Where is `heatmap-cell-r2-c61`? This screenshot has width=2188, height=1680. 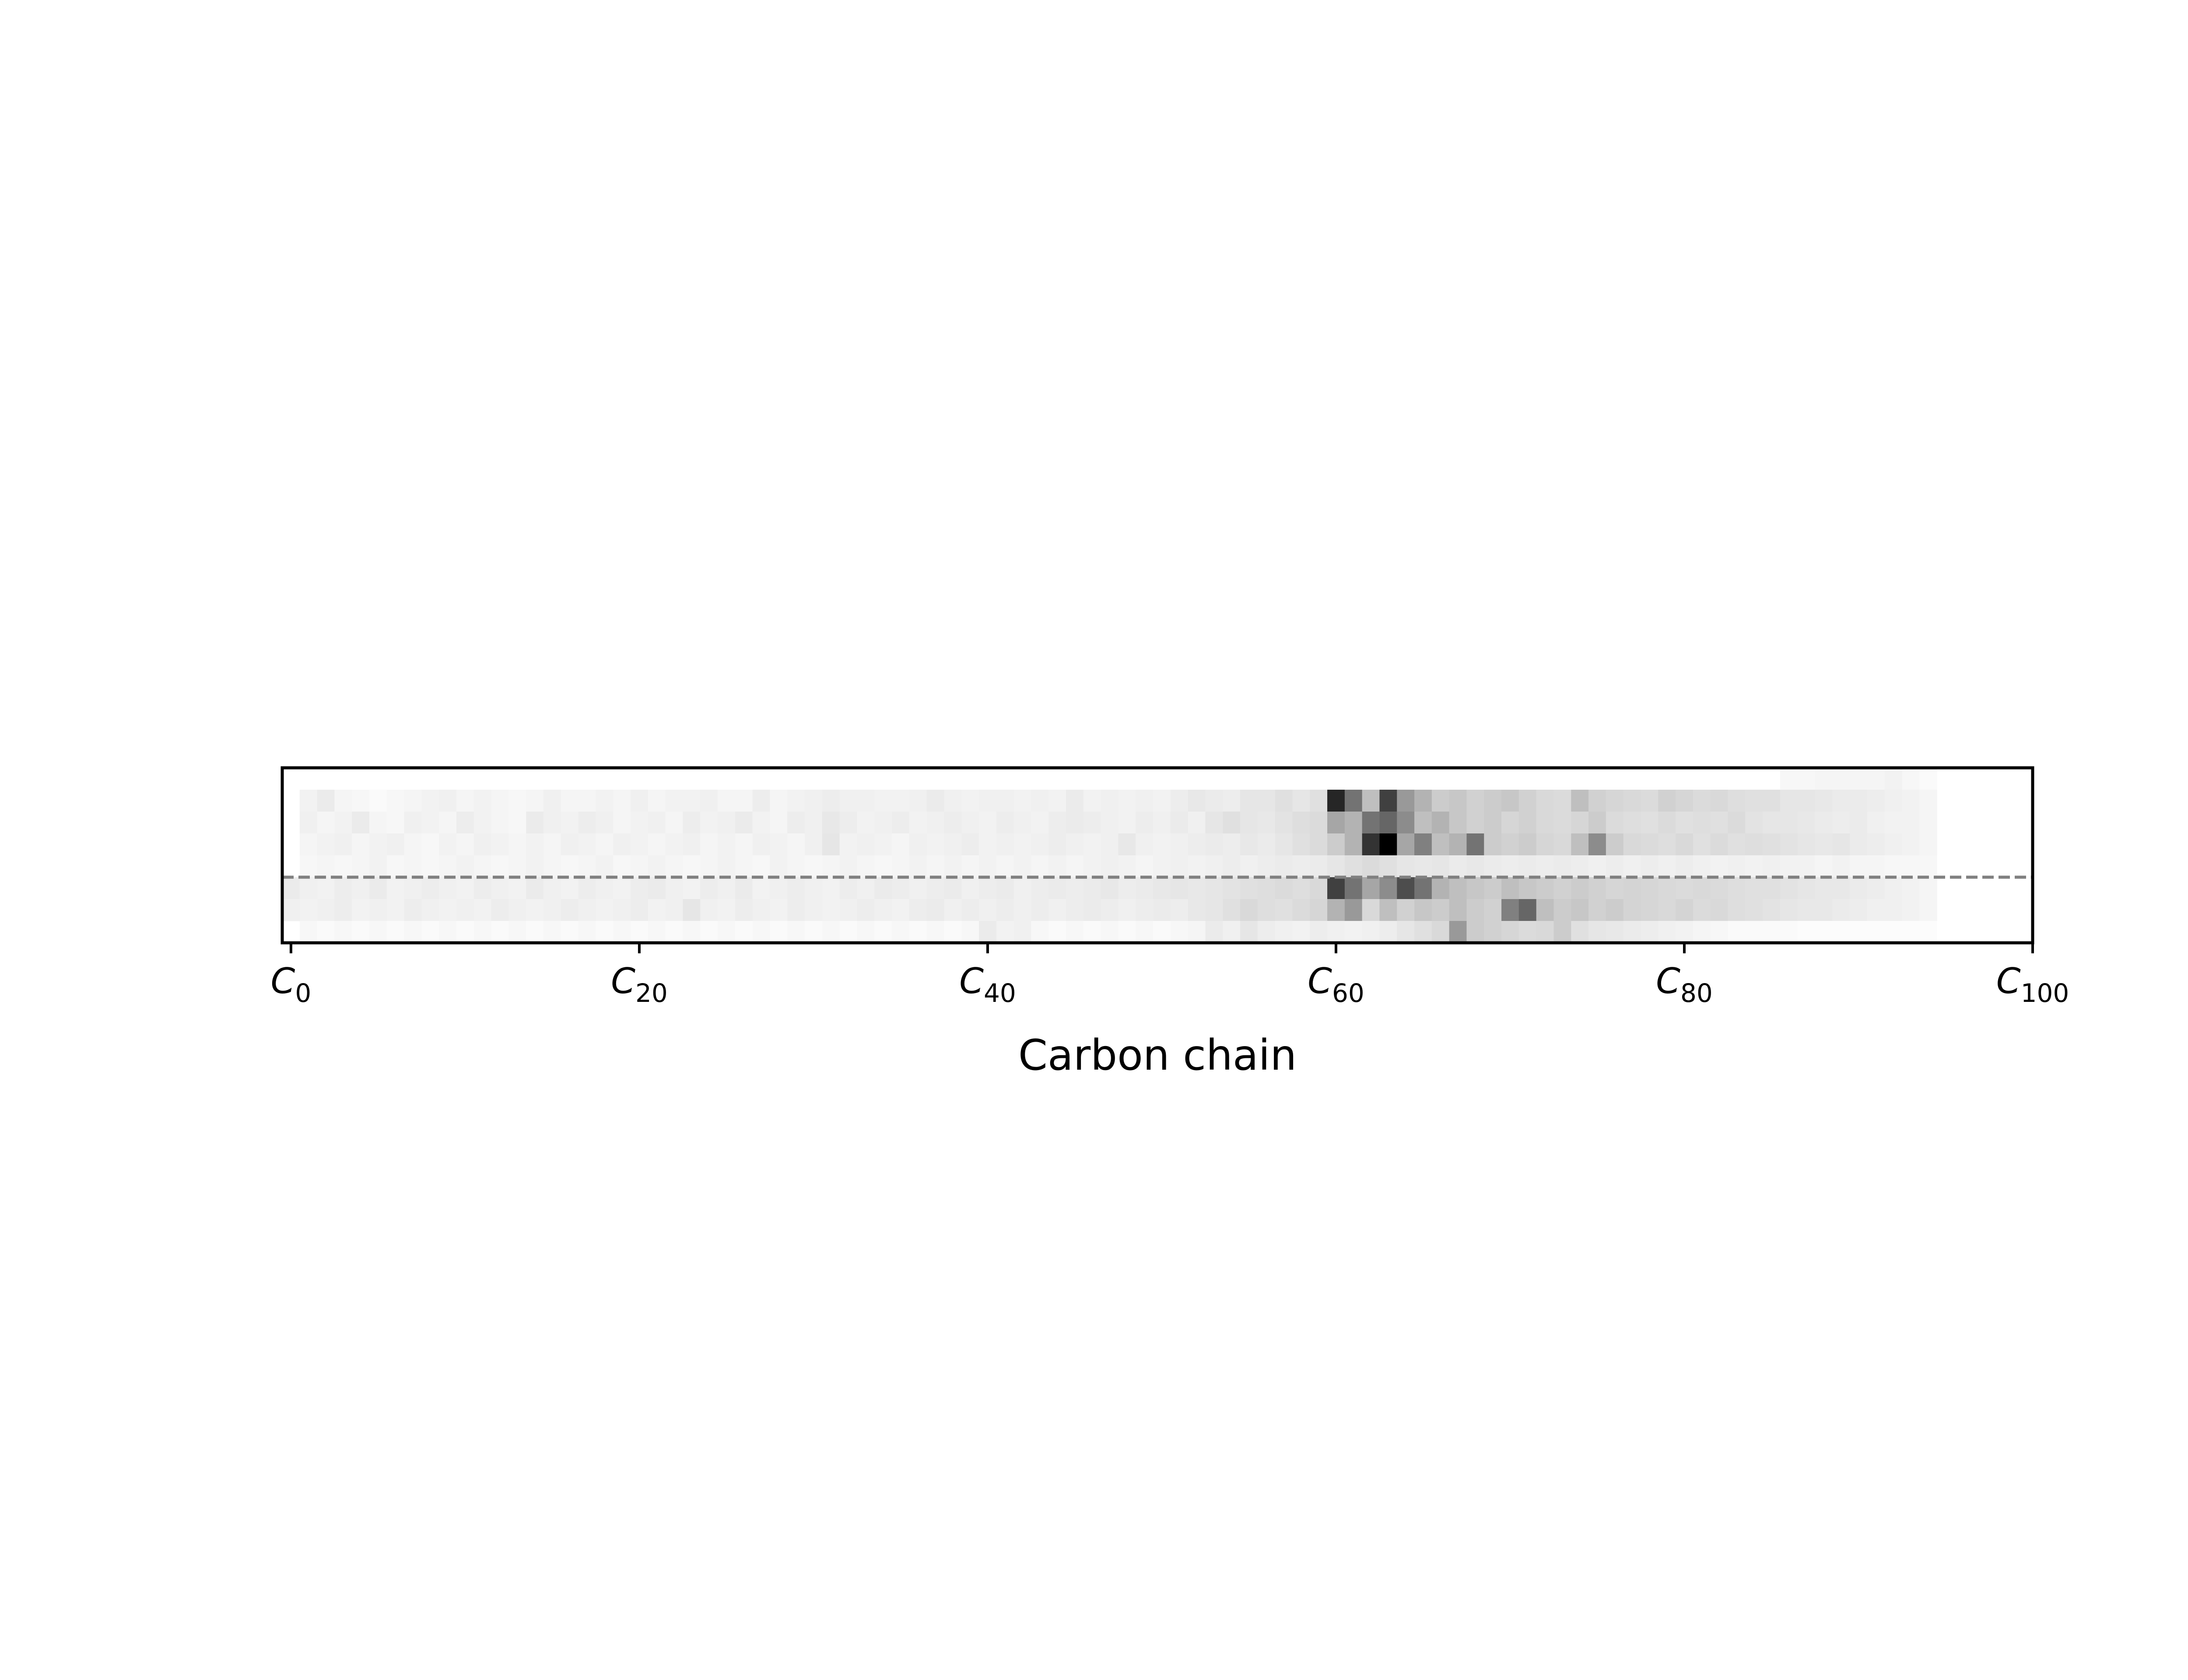 heatmap-cell-r2-c61 is located at coordinates (1353, 823).